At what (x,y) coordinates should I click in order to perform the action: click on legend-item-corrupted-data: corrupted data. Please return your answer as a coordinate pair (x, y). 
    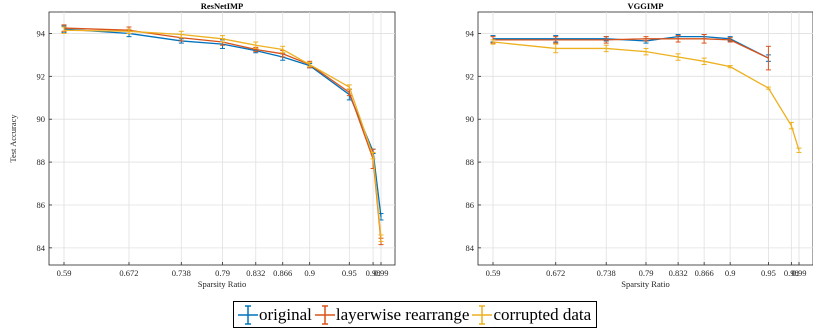
    Looking at the image, I should click on (531, 315).